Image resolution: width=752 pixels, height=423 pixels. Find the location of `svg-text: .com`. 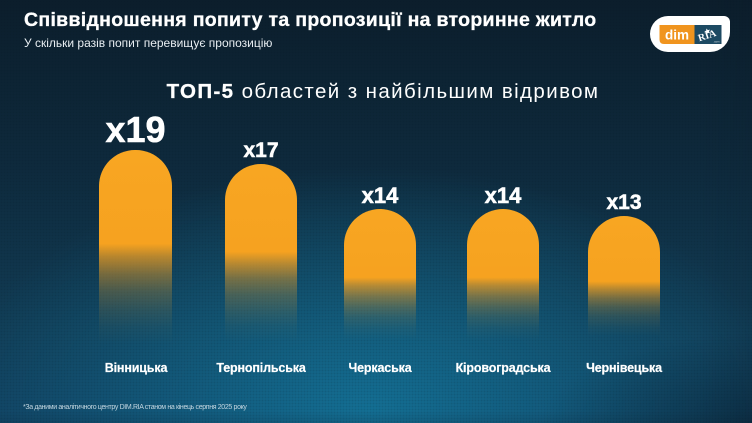

svg-text: .com is located at coordinates (716, 41).